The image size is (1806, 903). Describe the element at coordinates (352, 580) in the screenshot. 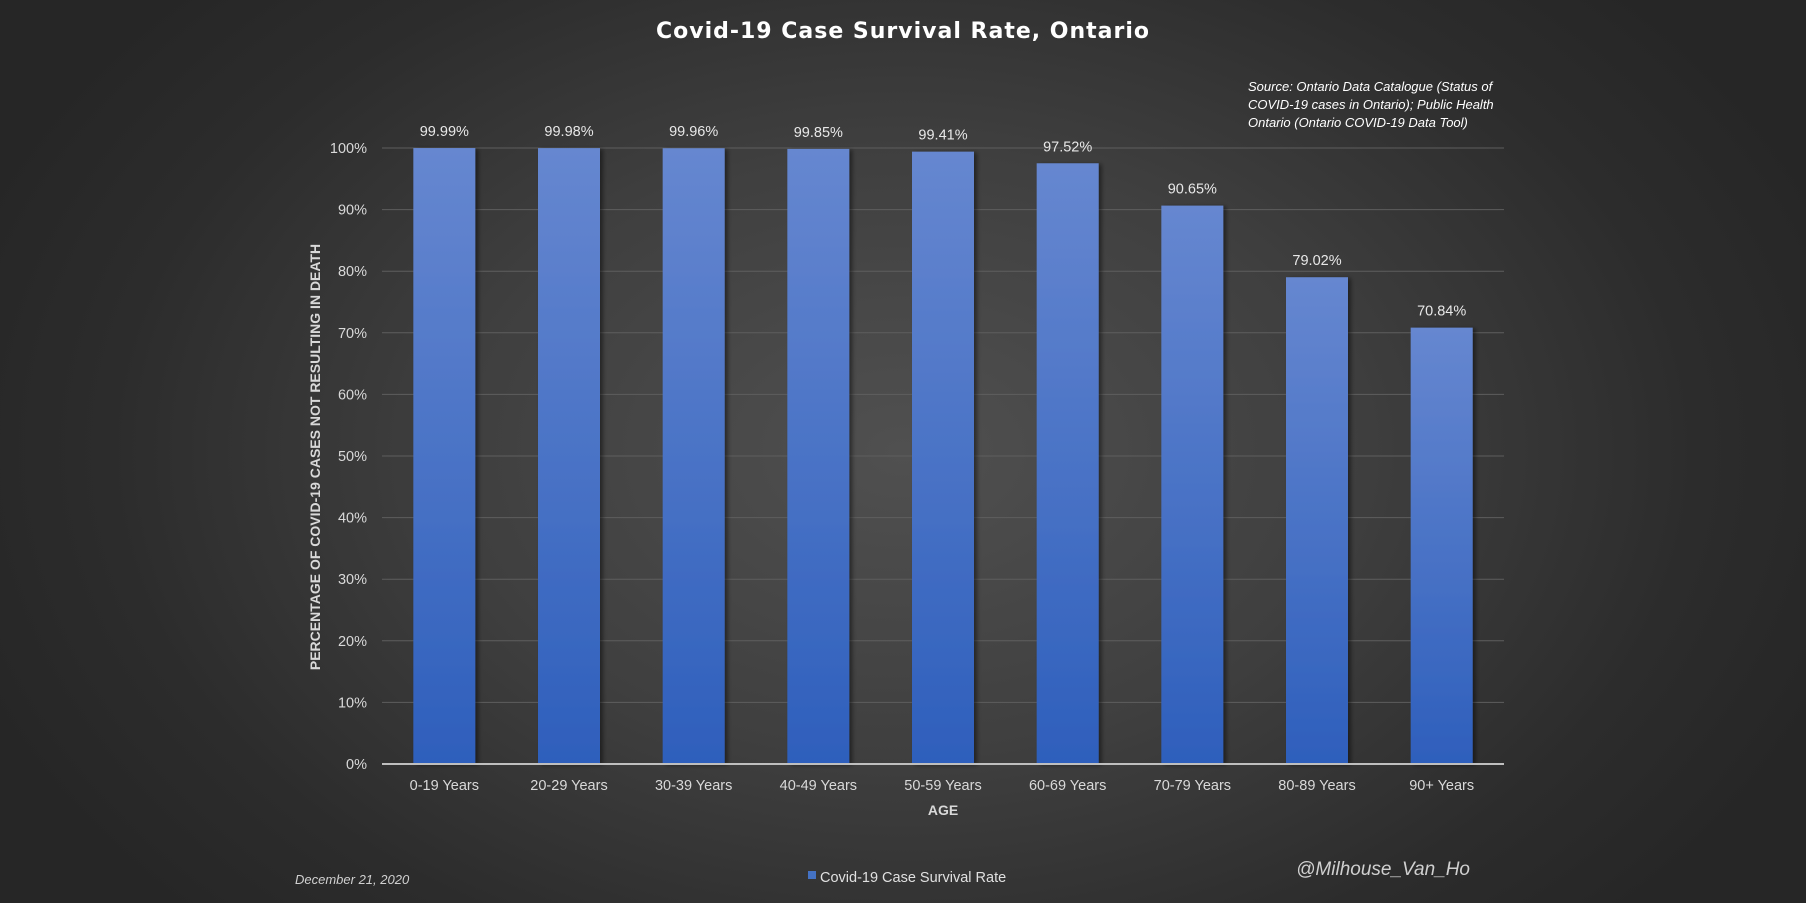

I see `y-tick-label: 30%` at that location.